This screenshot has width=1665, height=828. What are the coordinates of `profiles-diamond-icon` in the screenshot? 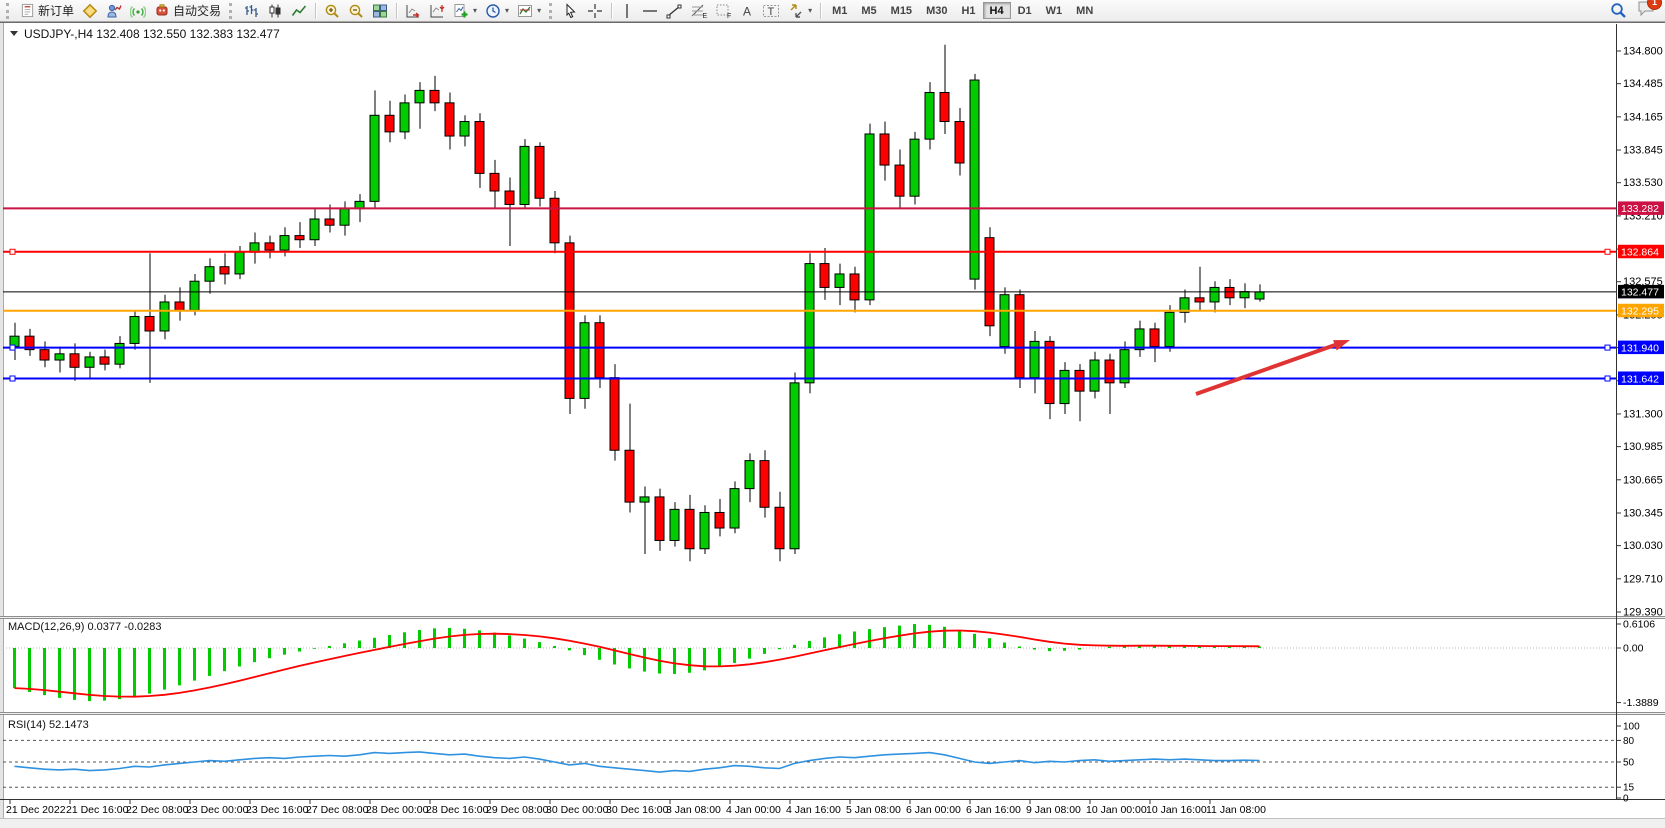 It's located at (90, 10).